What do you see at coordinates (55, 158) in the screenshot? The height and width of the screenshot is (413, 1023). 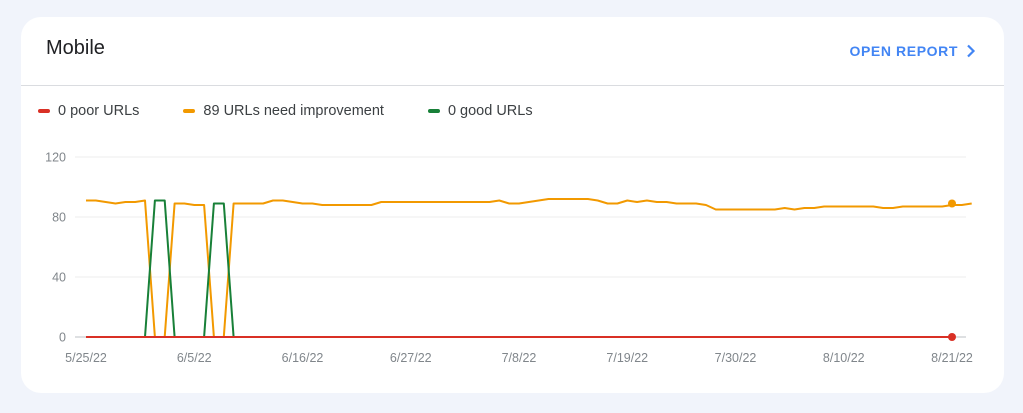 I see `y-tick-label: 120` at bounding box center [55, 158].